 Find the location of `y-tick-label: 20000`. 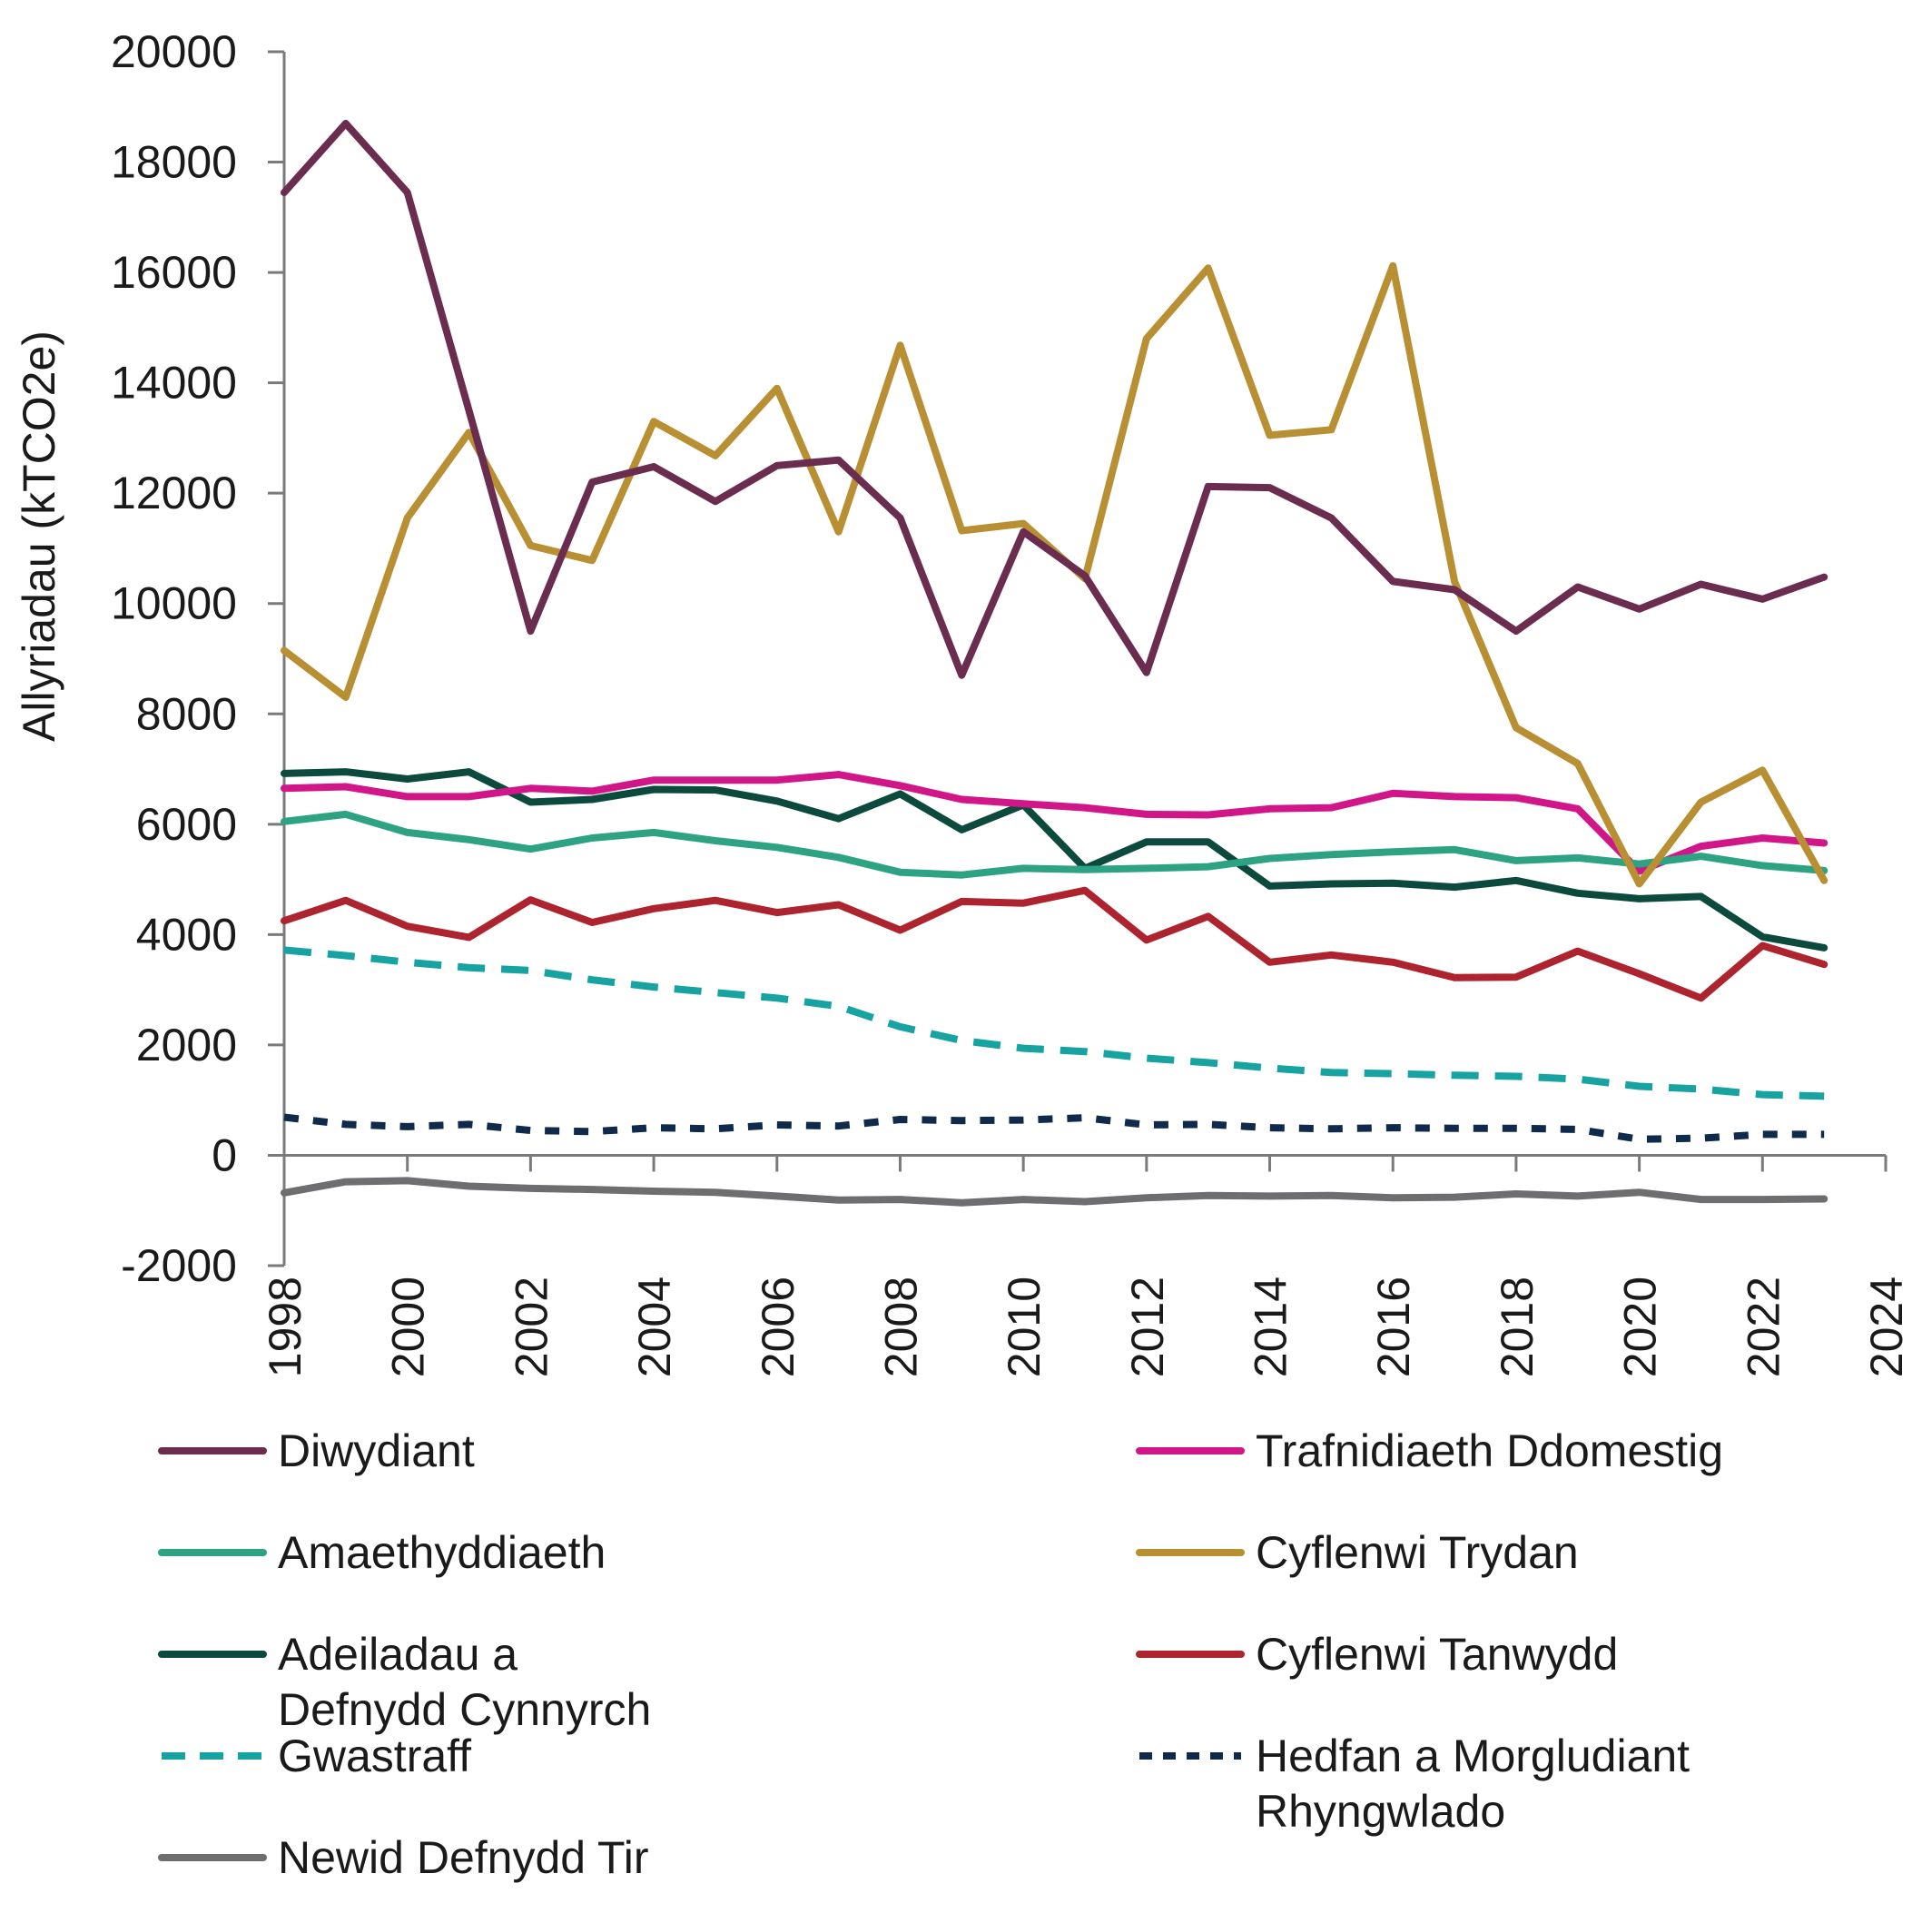

y-tick-label: 20000 is located at coordinates (174, 51).